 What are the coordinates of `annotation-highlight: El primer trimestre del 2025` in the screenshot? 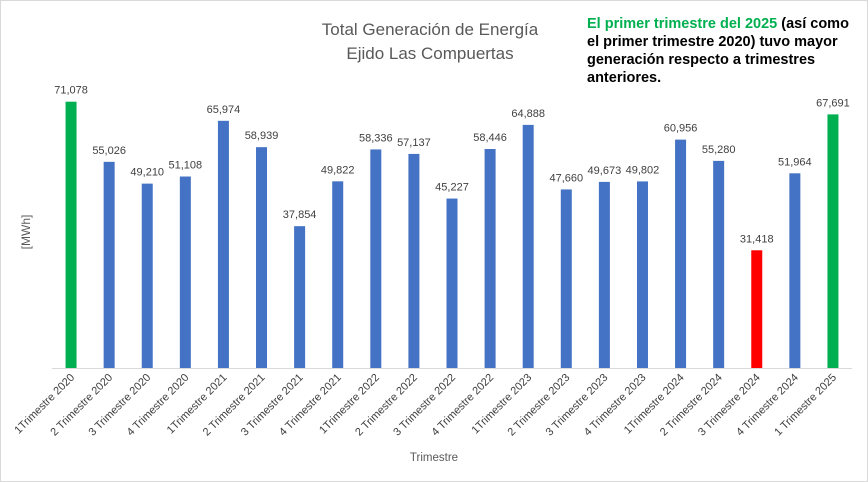 It's located at (682, 24).